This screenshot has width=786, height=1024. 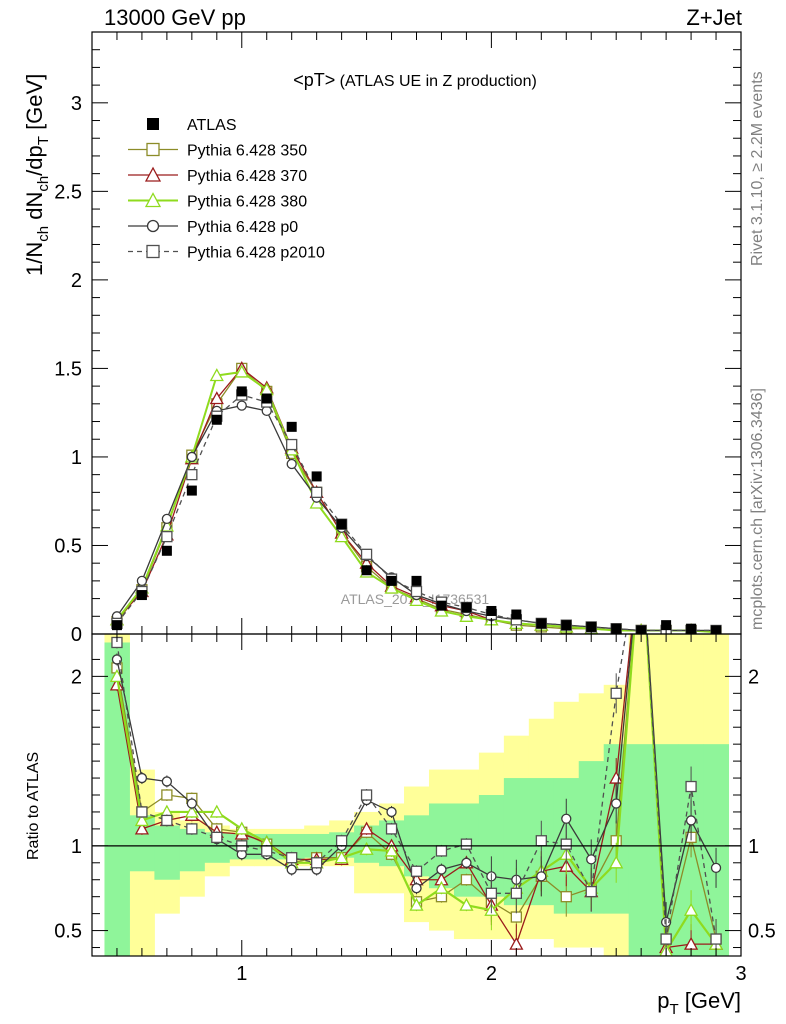 What do you see at coordinates (314, 80) in the screenshot?
I see `plot-title-main: <pT>` at bounding box center [314, 80].